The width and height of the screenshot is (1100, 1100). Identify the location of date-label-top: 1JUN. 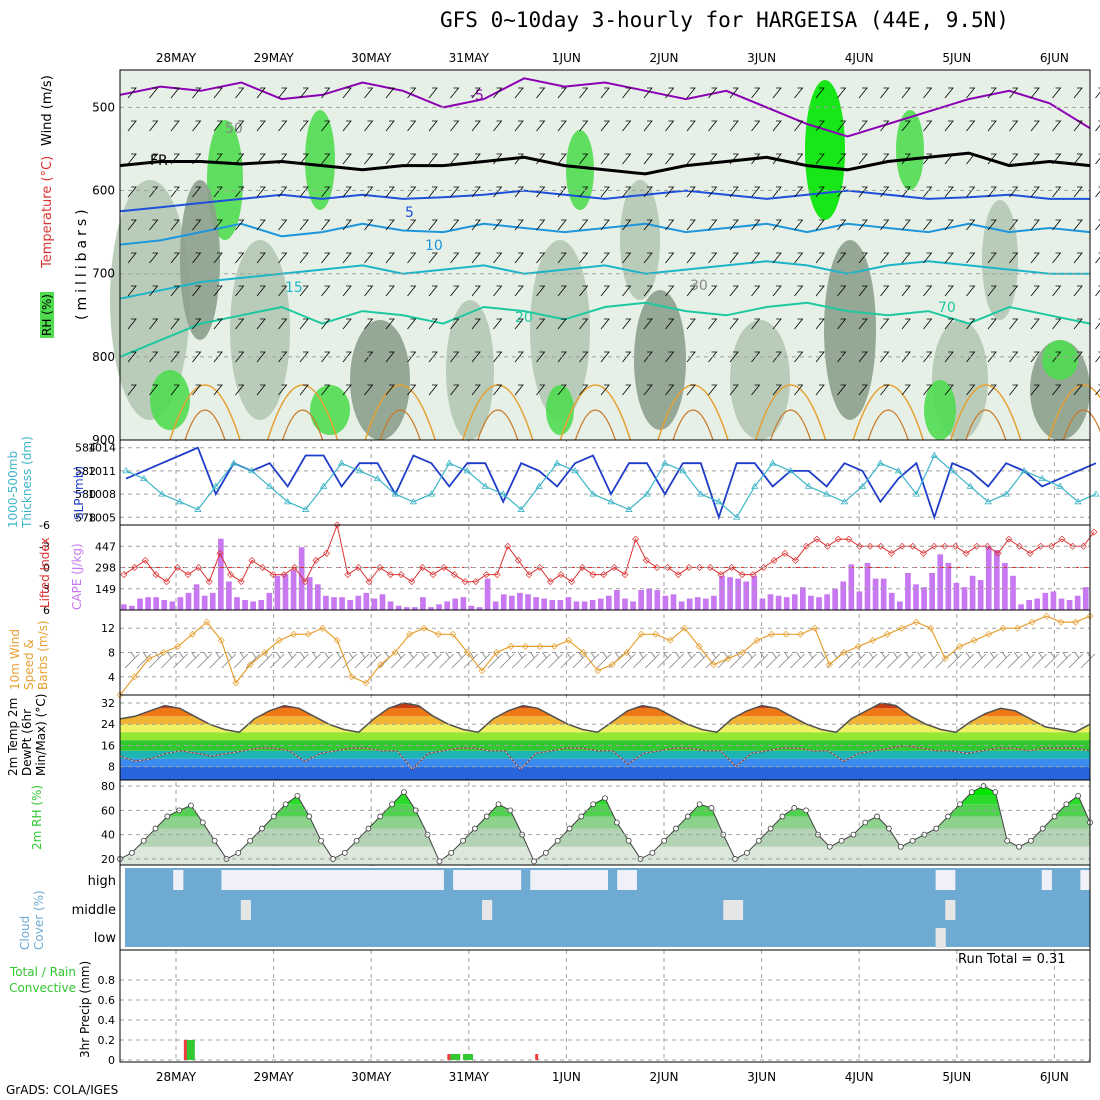
(566, 58).